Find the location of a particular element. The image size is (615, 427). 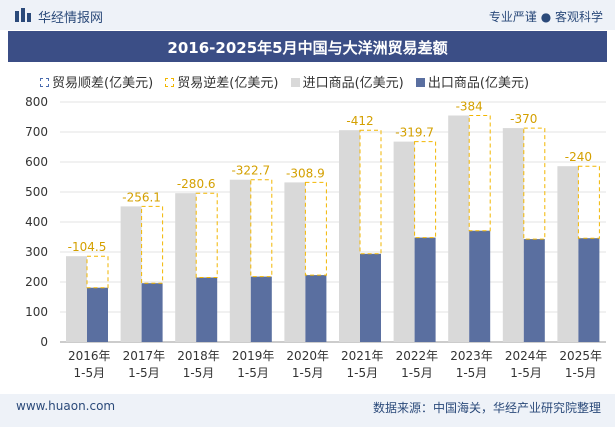

legend-label-deficit: 贸易逆差(亿美元) is located at coordinates (228, 83).